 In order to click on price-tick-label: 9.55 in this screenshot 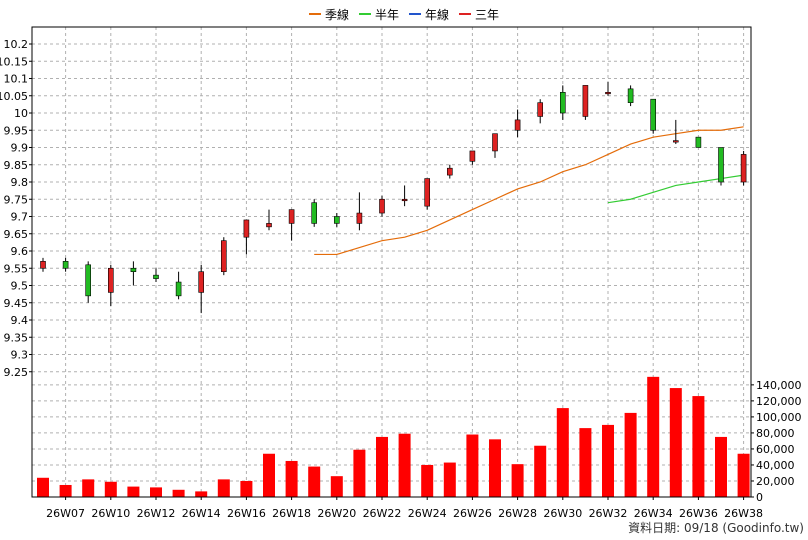, I will do `click(16, 268)`.